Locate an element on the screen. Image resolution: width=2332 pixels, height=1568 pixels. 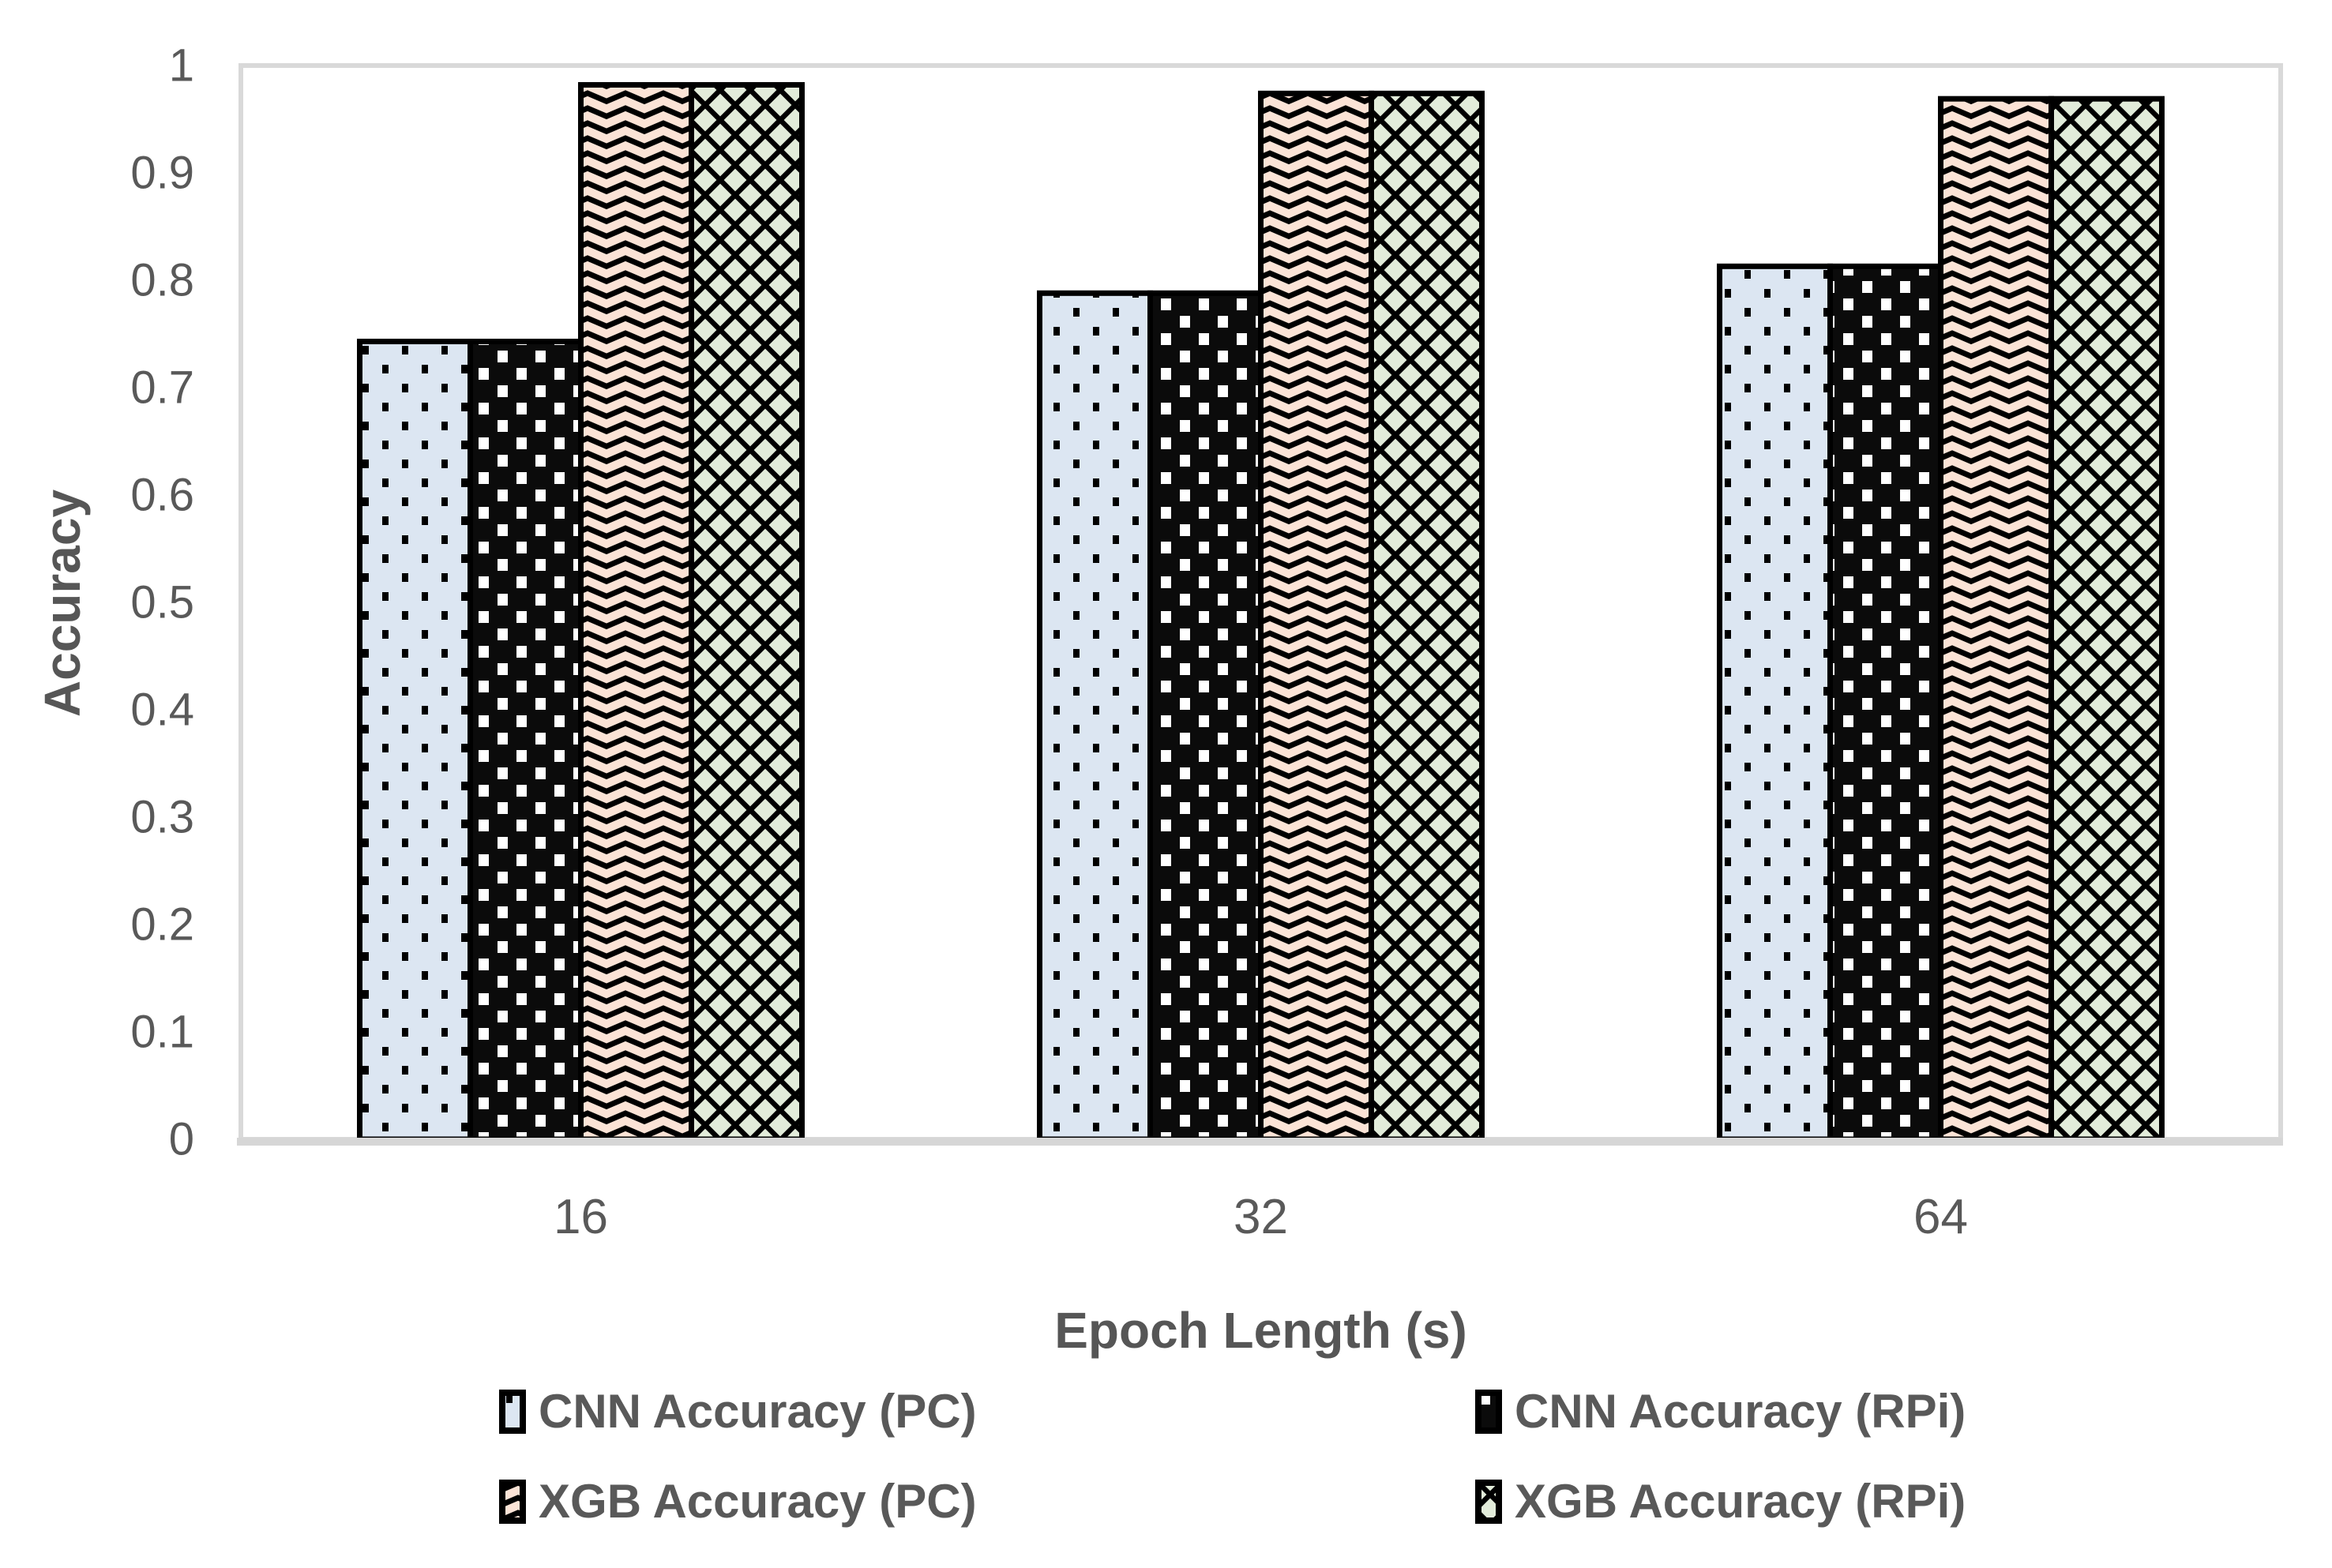
bar-cnn-accuracy-pc--16 is located at coordinates (415, 740).